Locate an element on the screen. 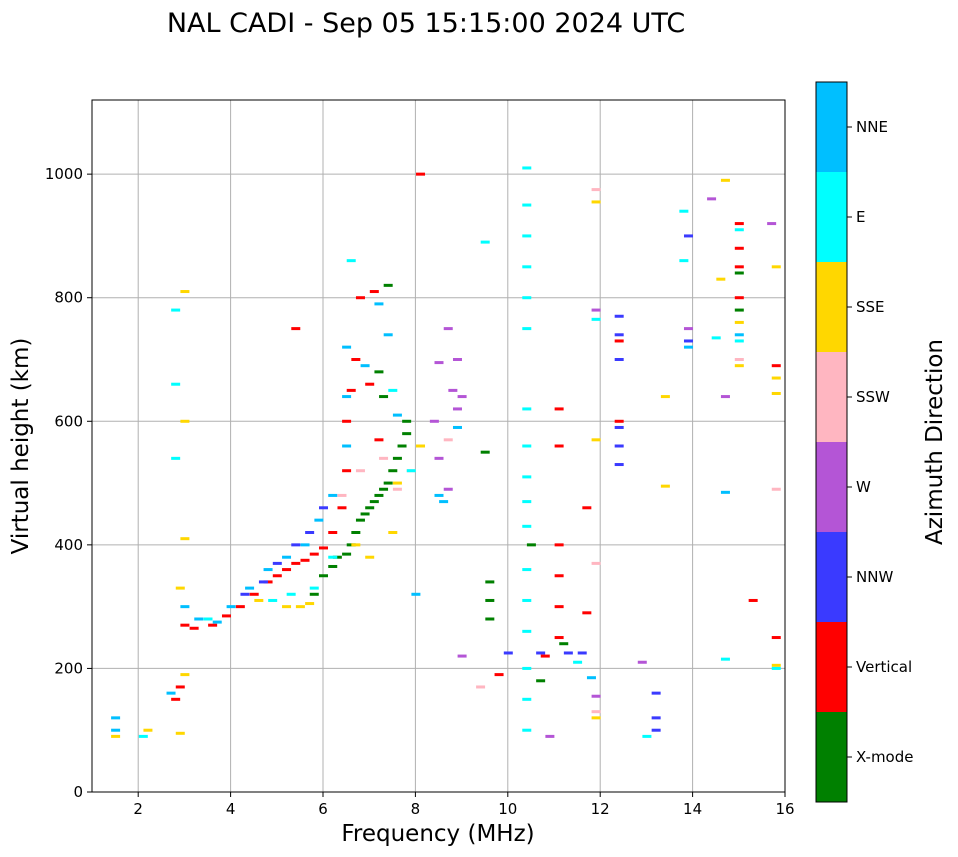  x-tick-label: 8 is located at coordinates (416, 809).